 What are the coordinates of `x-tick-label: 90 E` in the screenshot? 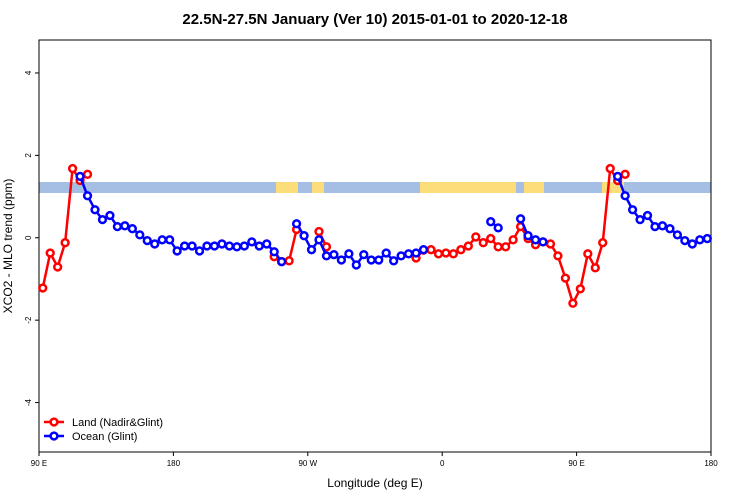 It's located at (576, 463).